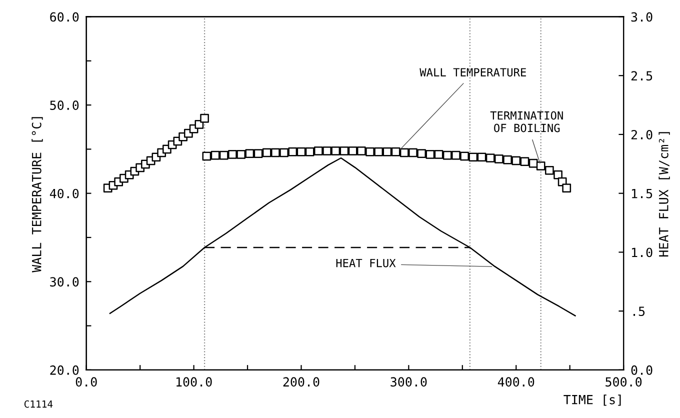 This screenshot has height=418, width=680. What do you see at coordinates (642, 253) in the screenshot?
I see `y2-tick-label: 1.0` at bounding box center [642, 253].